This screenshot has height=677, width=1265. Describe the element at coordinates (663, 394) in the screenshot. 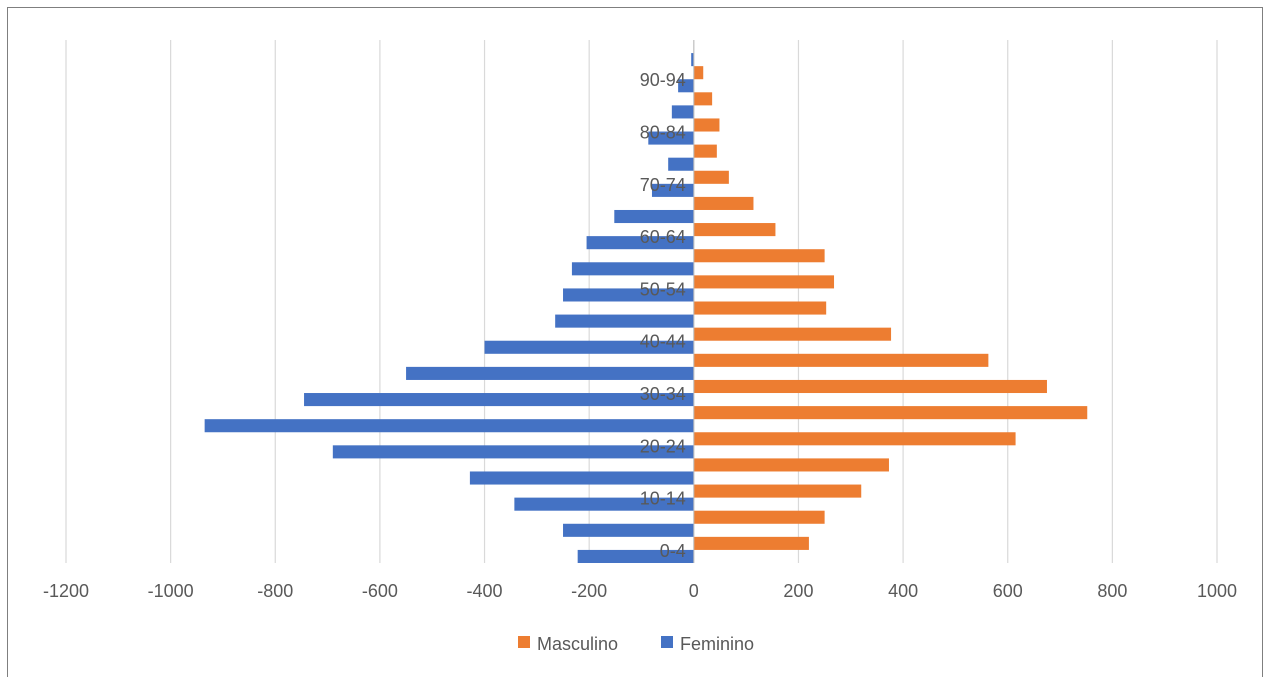

I see `category-label: 30-34` at that location.